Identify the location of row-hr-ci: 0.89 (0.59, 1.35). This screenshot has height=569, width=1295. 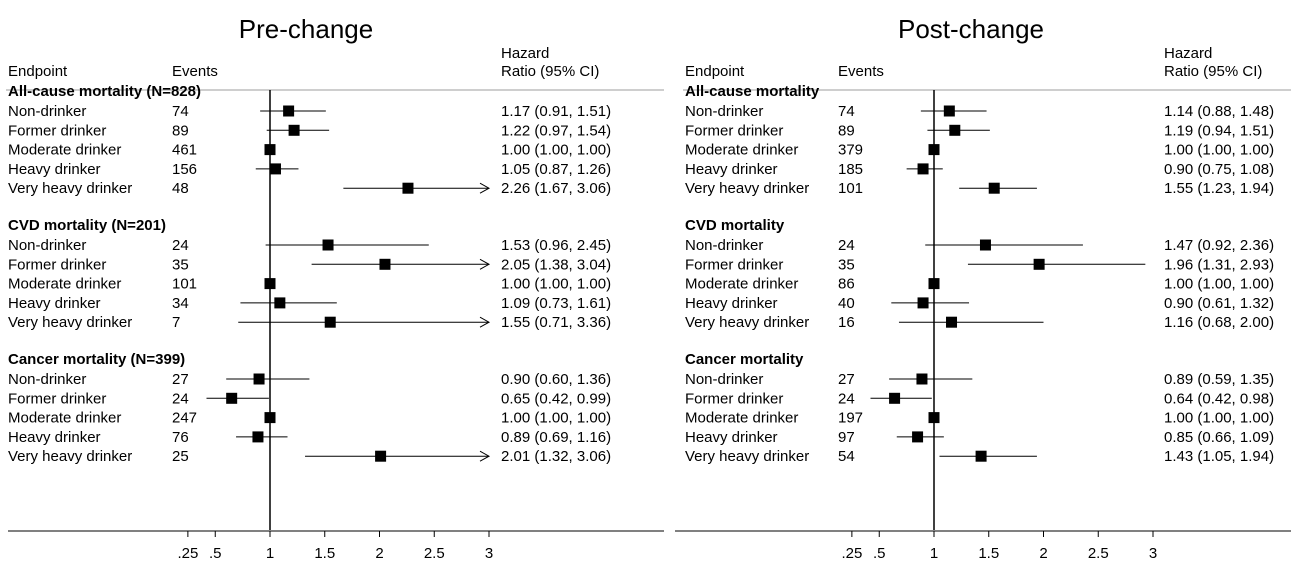
(1219, 379).